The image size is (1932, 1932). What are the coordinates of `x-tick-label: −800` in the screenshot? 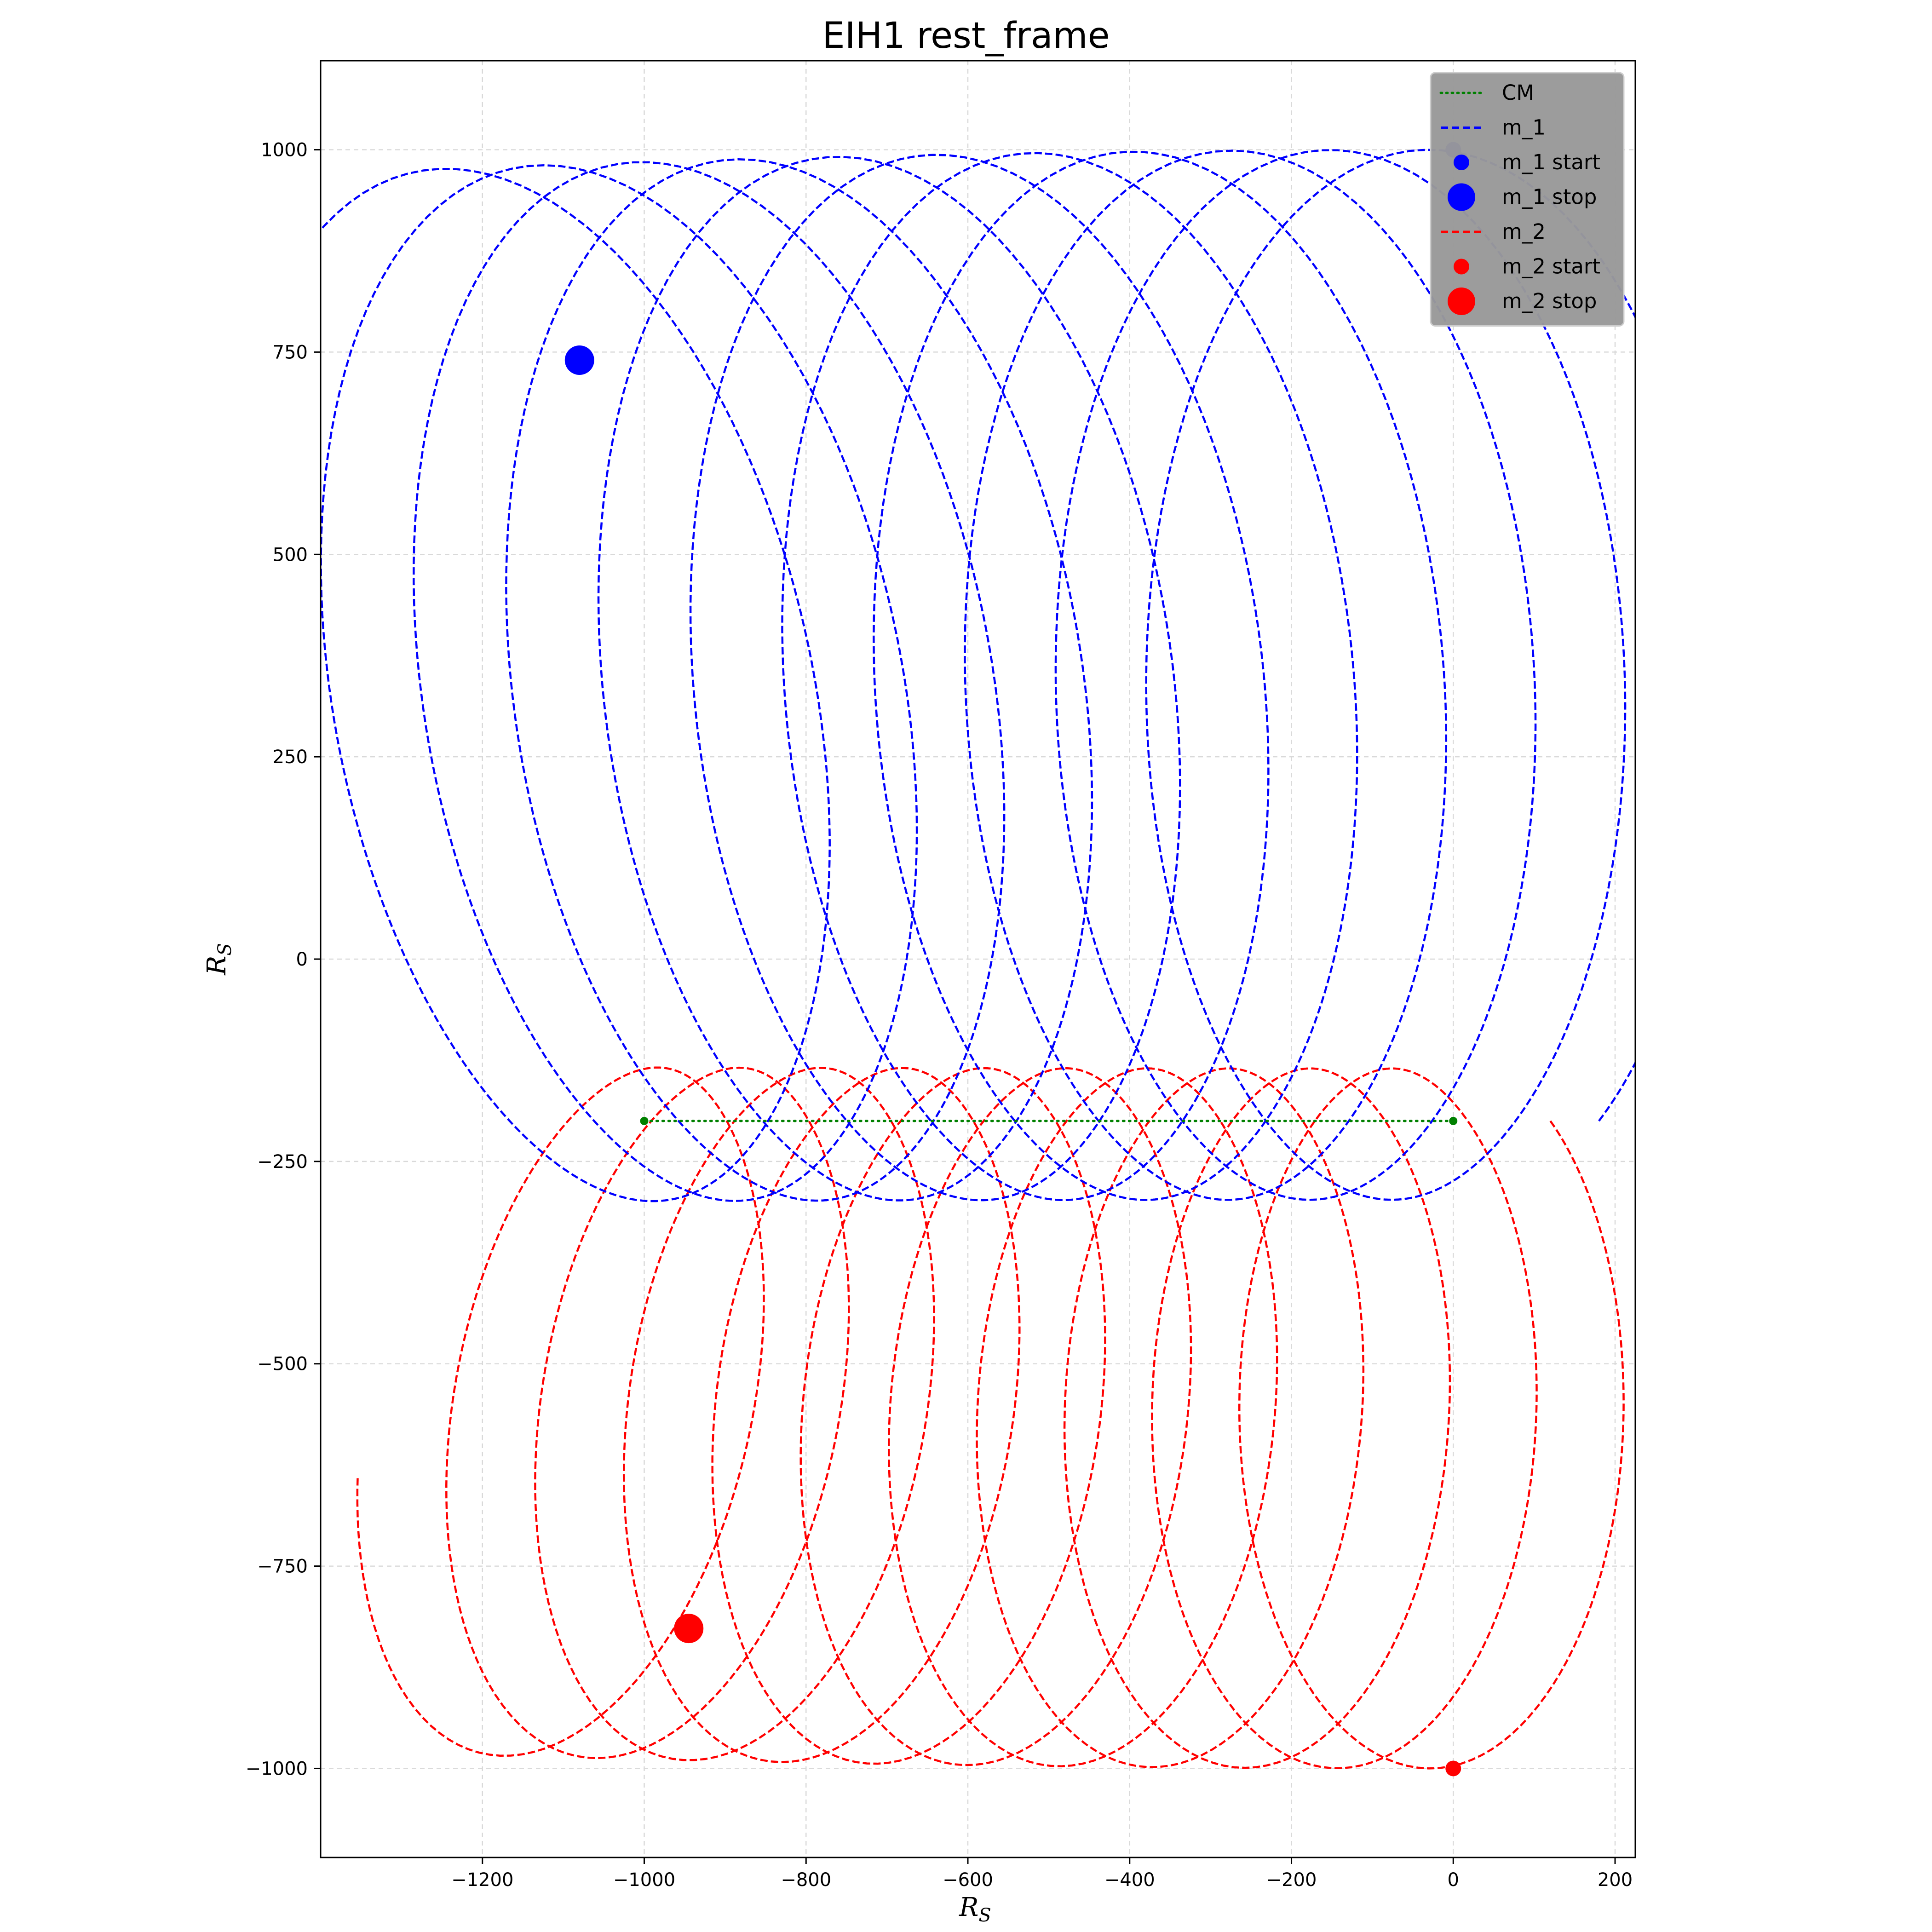 It's located at (806, 1880).